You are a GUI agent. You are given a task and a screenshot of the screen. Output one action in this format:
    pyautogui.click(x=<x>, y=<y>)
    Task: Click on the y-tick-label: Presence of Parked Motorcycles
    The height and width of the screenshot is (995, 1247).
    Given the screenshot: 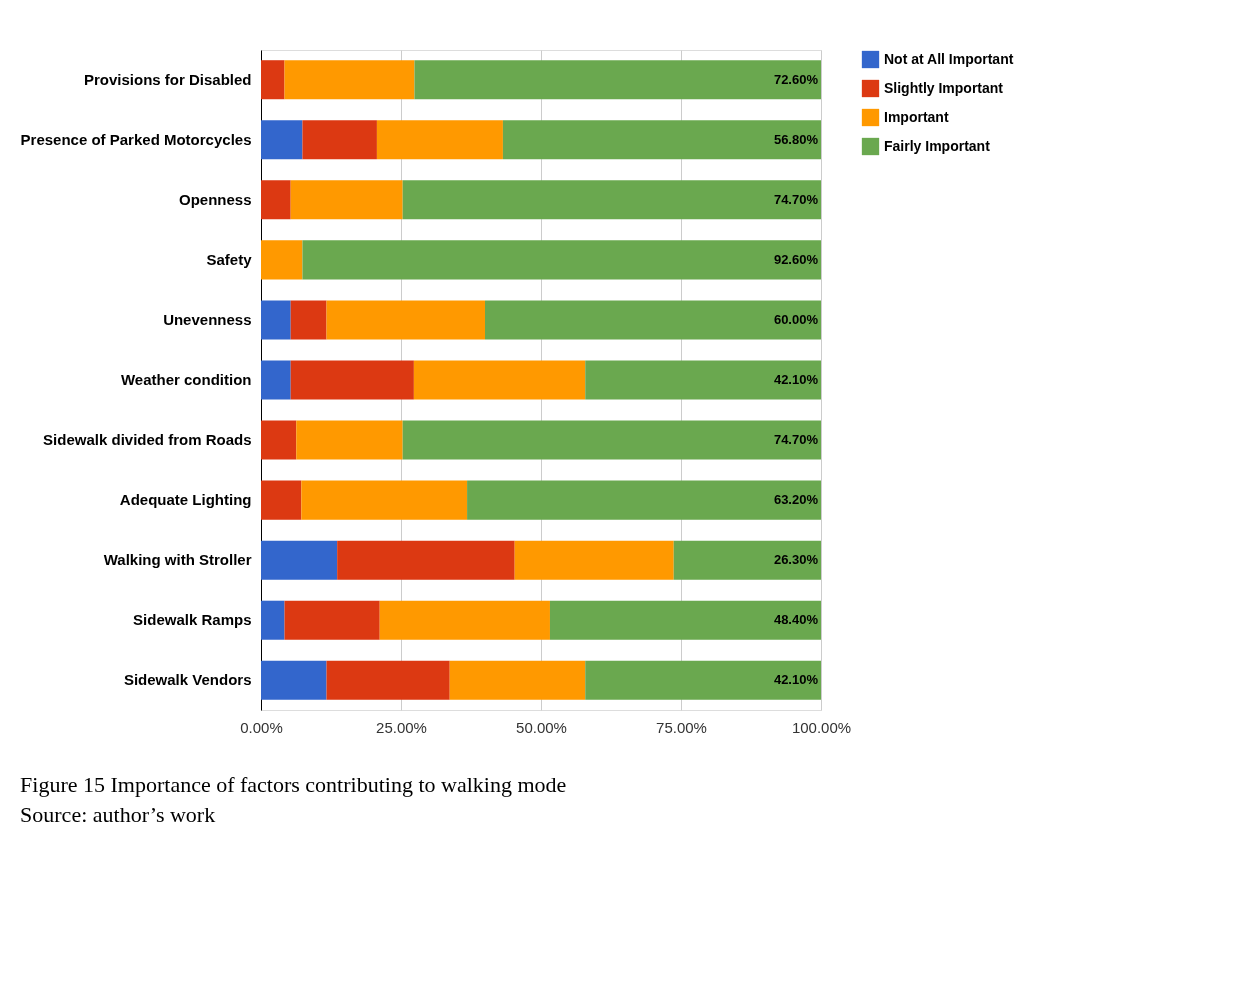 What is the action you would take?
    pyautogui.click(x=136, y=139)
    